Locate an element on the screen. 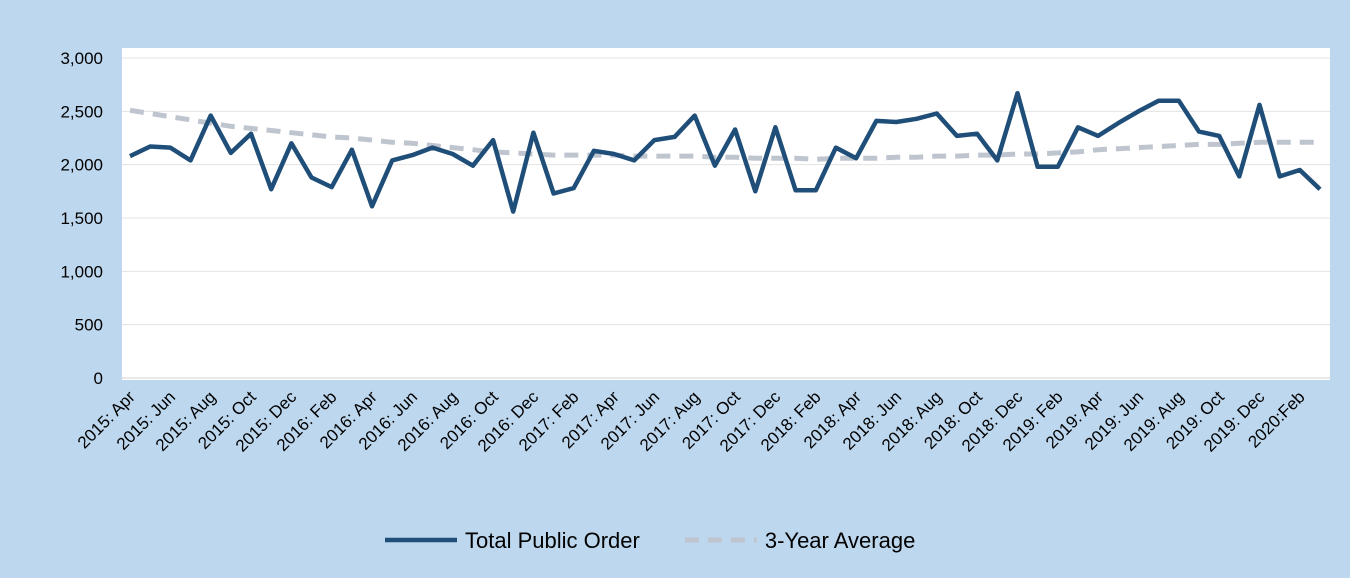 The image size is (1350, 578). y-tick-label: 3,000 is located at coordinates (81, 58).